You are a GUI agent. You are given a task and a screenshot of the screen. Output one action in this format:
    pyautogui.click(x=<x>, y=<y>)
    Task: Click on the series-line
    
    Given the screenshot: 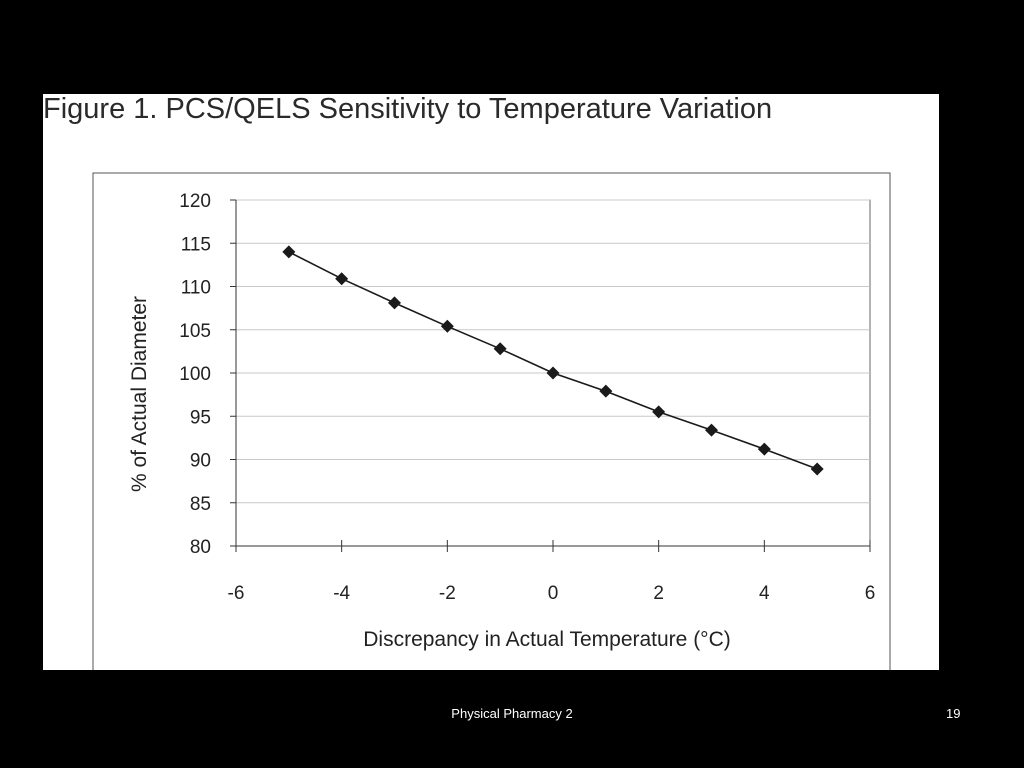 What is the action you would take?
    pyautogui.click(x=553, y=360)
    